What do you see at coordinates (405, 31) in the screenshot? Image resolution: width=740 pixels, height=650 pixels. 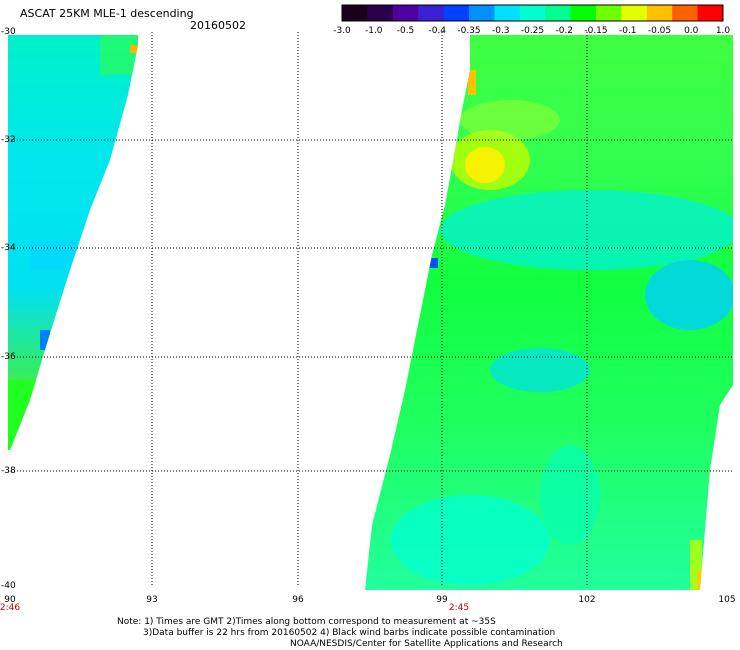 I see `colorbar-label: -0.5` at bounding box center [405, 31].